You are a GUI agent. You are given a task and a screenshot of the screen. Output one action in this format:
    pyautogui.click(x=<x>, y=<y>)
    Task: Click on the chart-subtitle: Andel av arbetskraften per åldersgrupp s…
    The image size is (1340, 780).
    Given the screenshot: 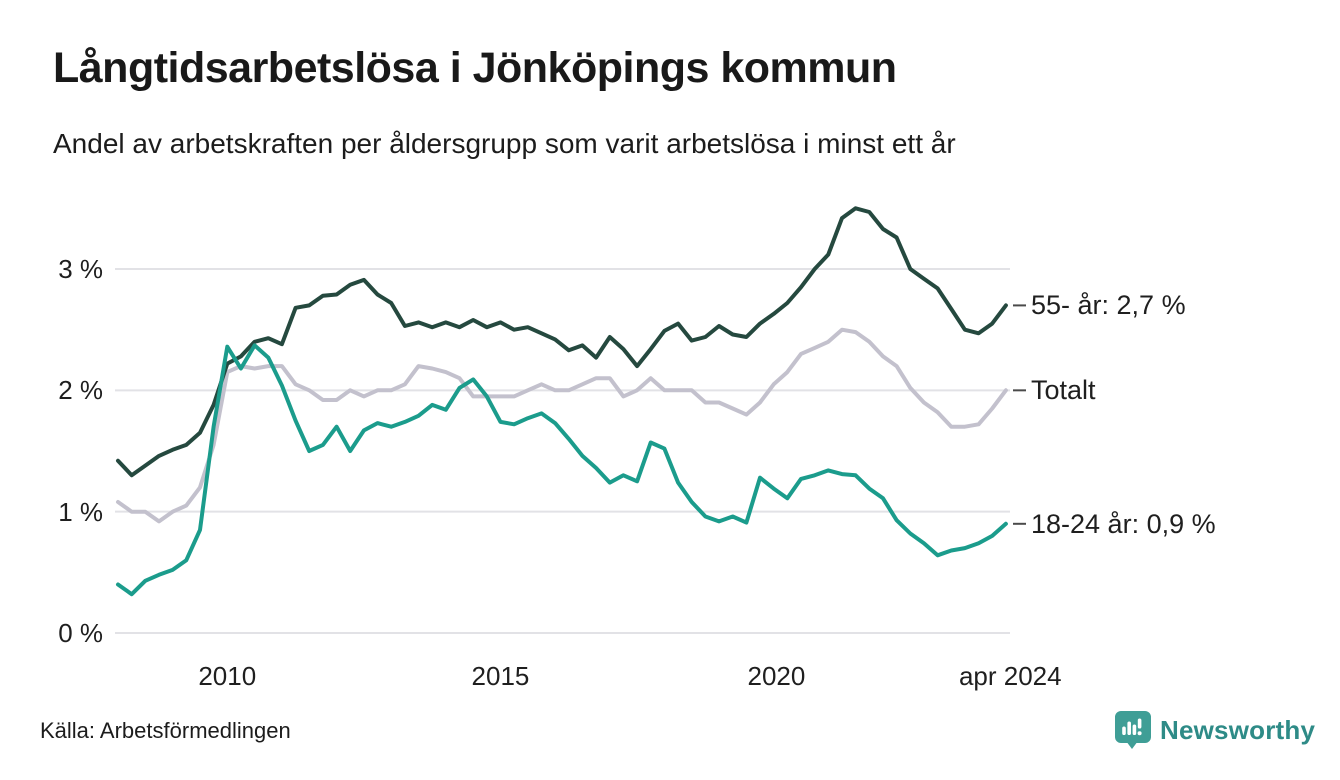 What is the action you would take?
    pyautogui.click(x=504, y=143)
    